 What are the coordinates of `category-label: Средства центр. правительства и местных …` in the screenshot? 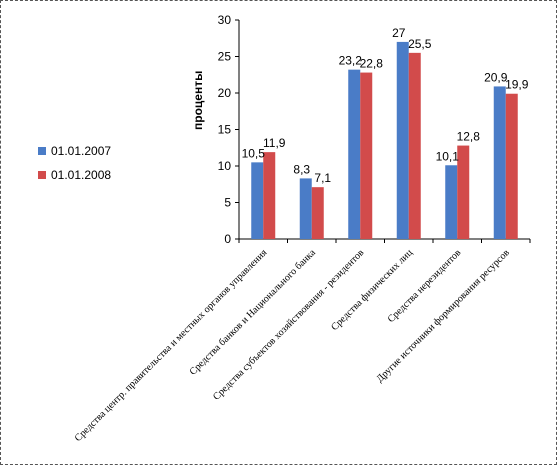 It's located at (171, 345).